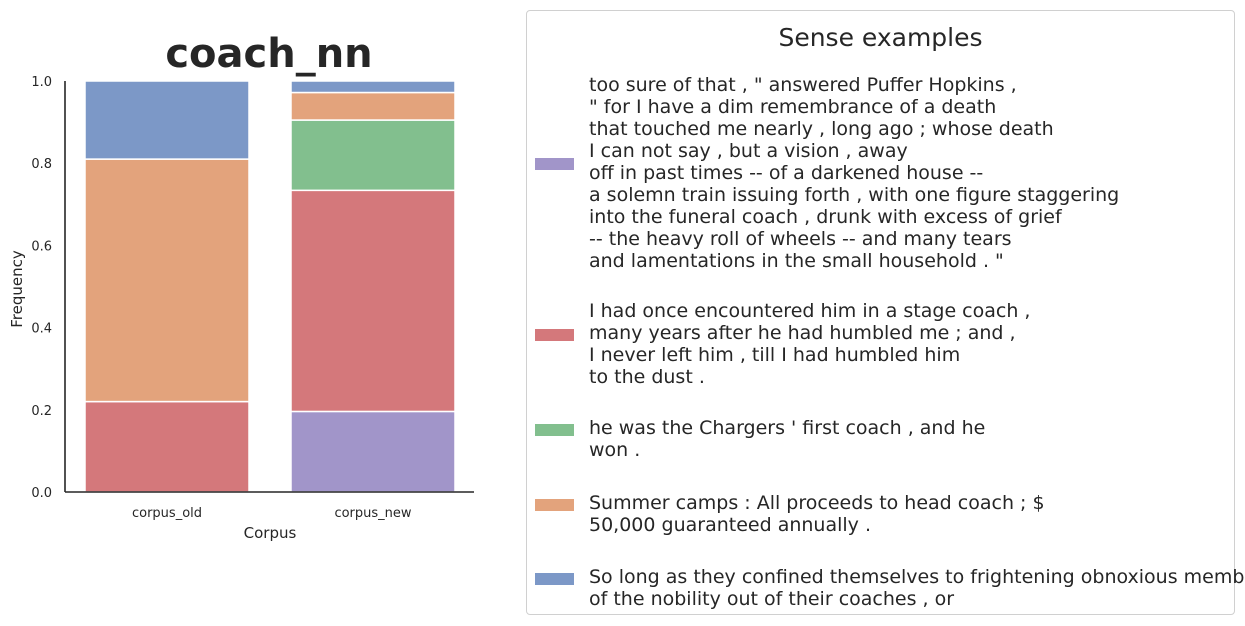 This screenshot has width=1245, height=626. Describe the element at coordinates (17, 289) in the screenshot. I see `y-axis-label: Frequency` at that location.